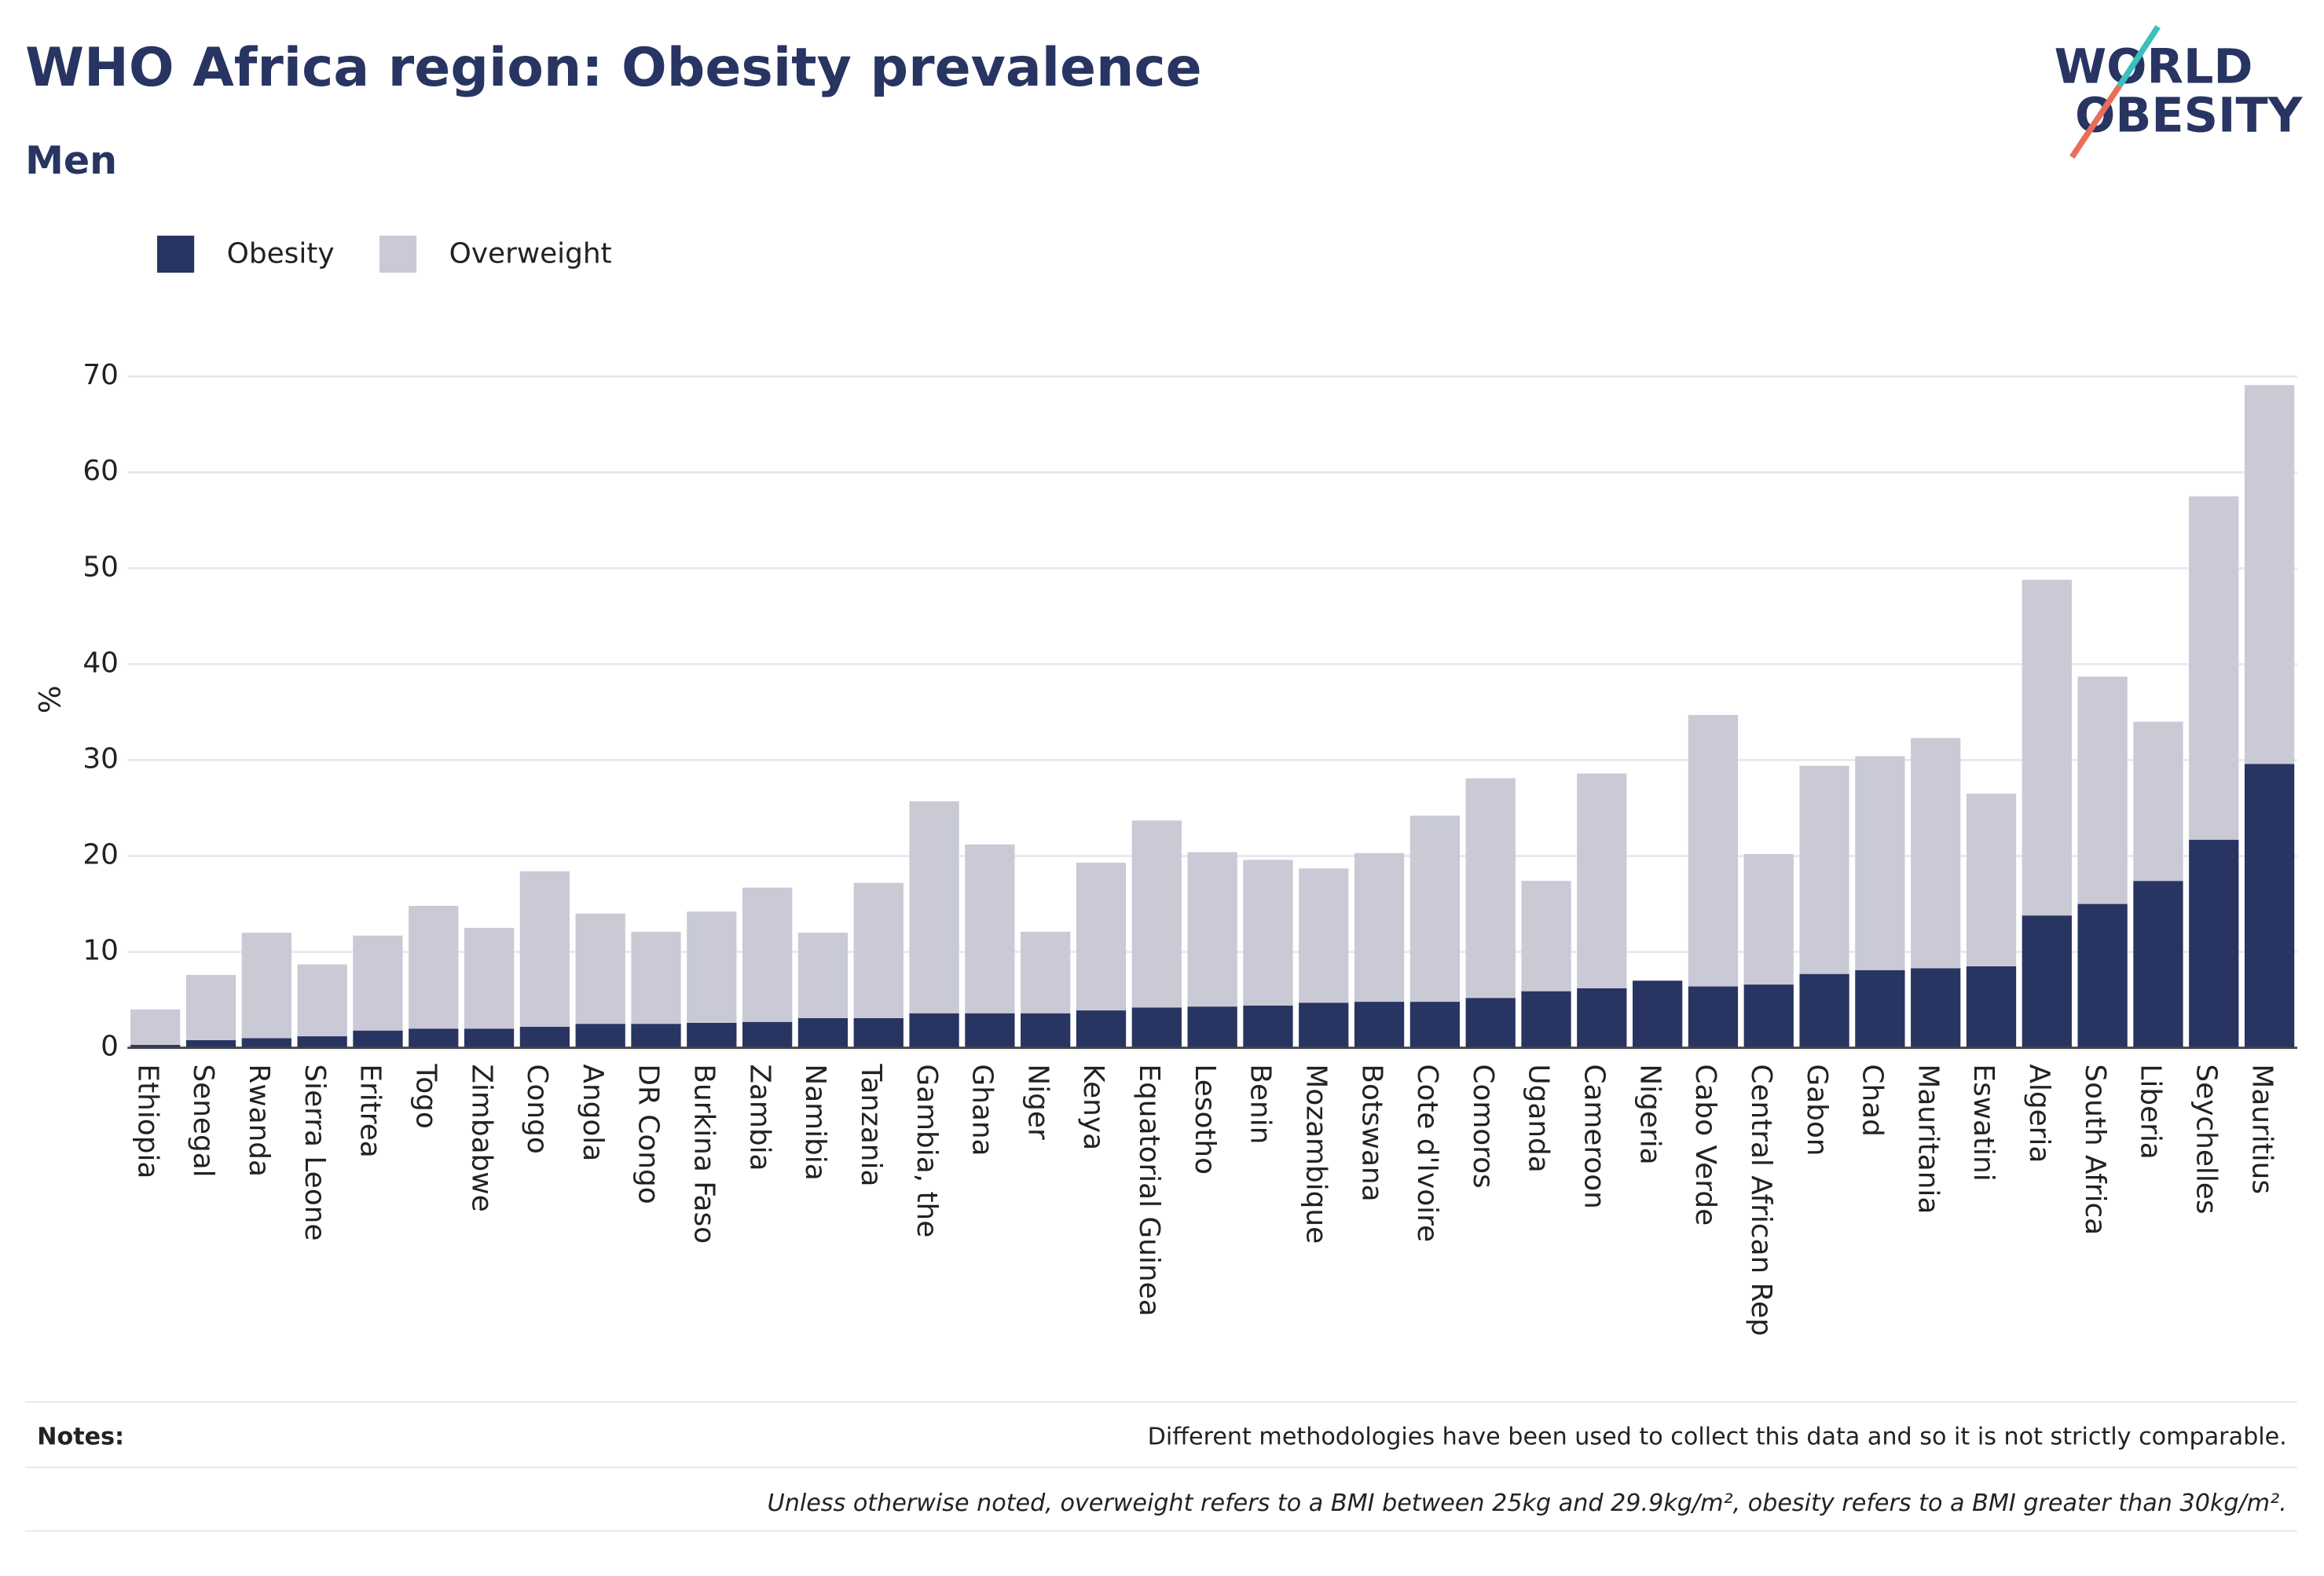 This screenshot has height=1576, width=2324. I want to click on x-tick-label: Comoros, so click(1483, 1126).